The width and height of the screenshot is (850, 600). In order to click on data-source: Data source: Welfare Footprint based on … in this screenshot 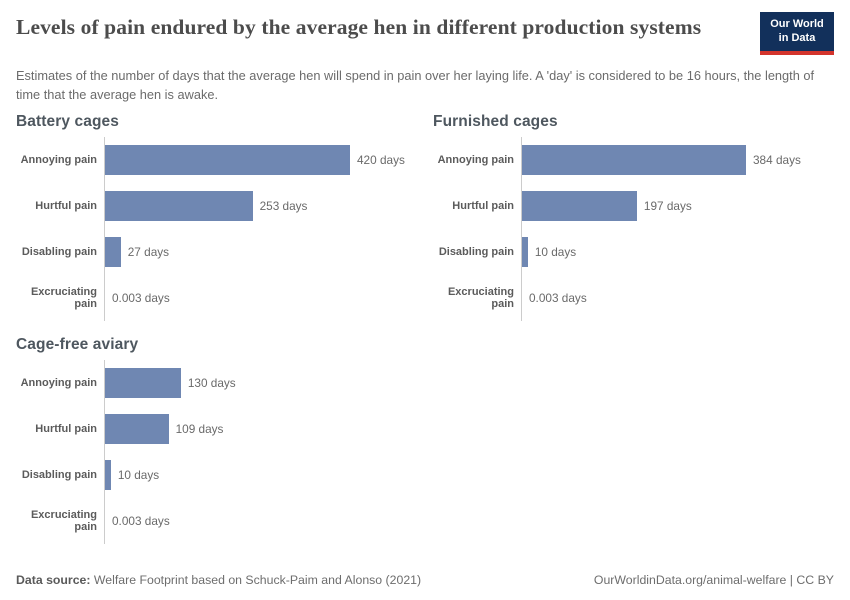, I will do `click(218, 580)`.